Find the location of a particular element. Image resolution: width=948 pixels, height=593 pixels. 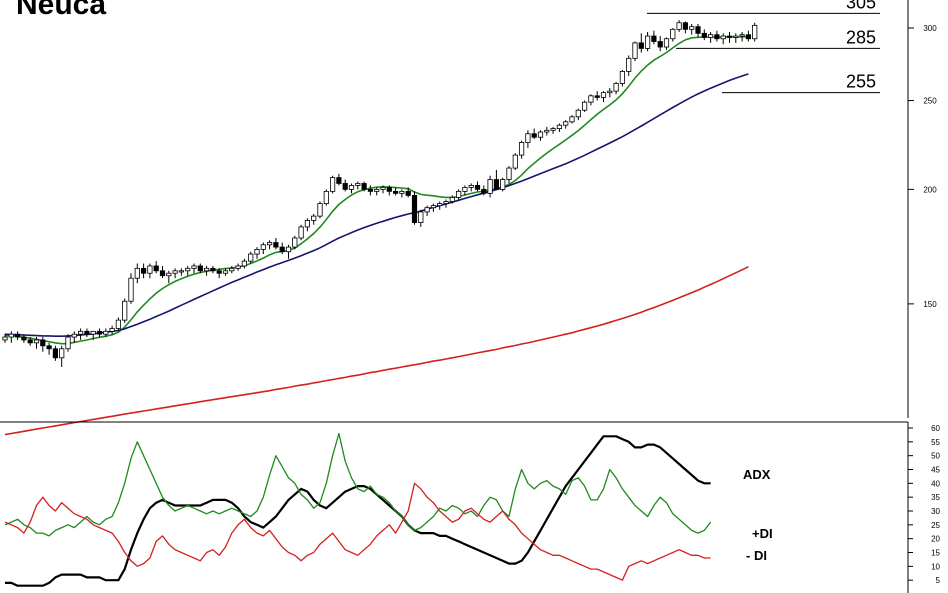

indicator-tick-label: 15 is located at coordinates (935, 553).